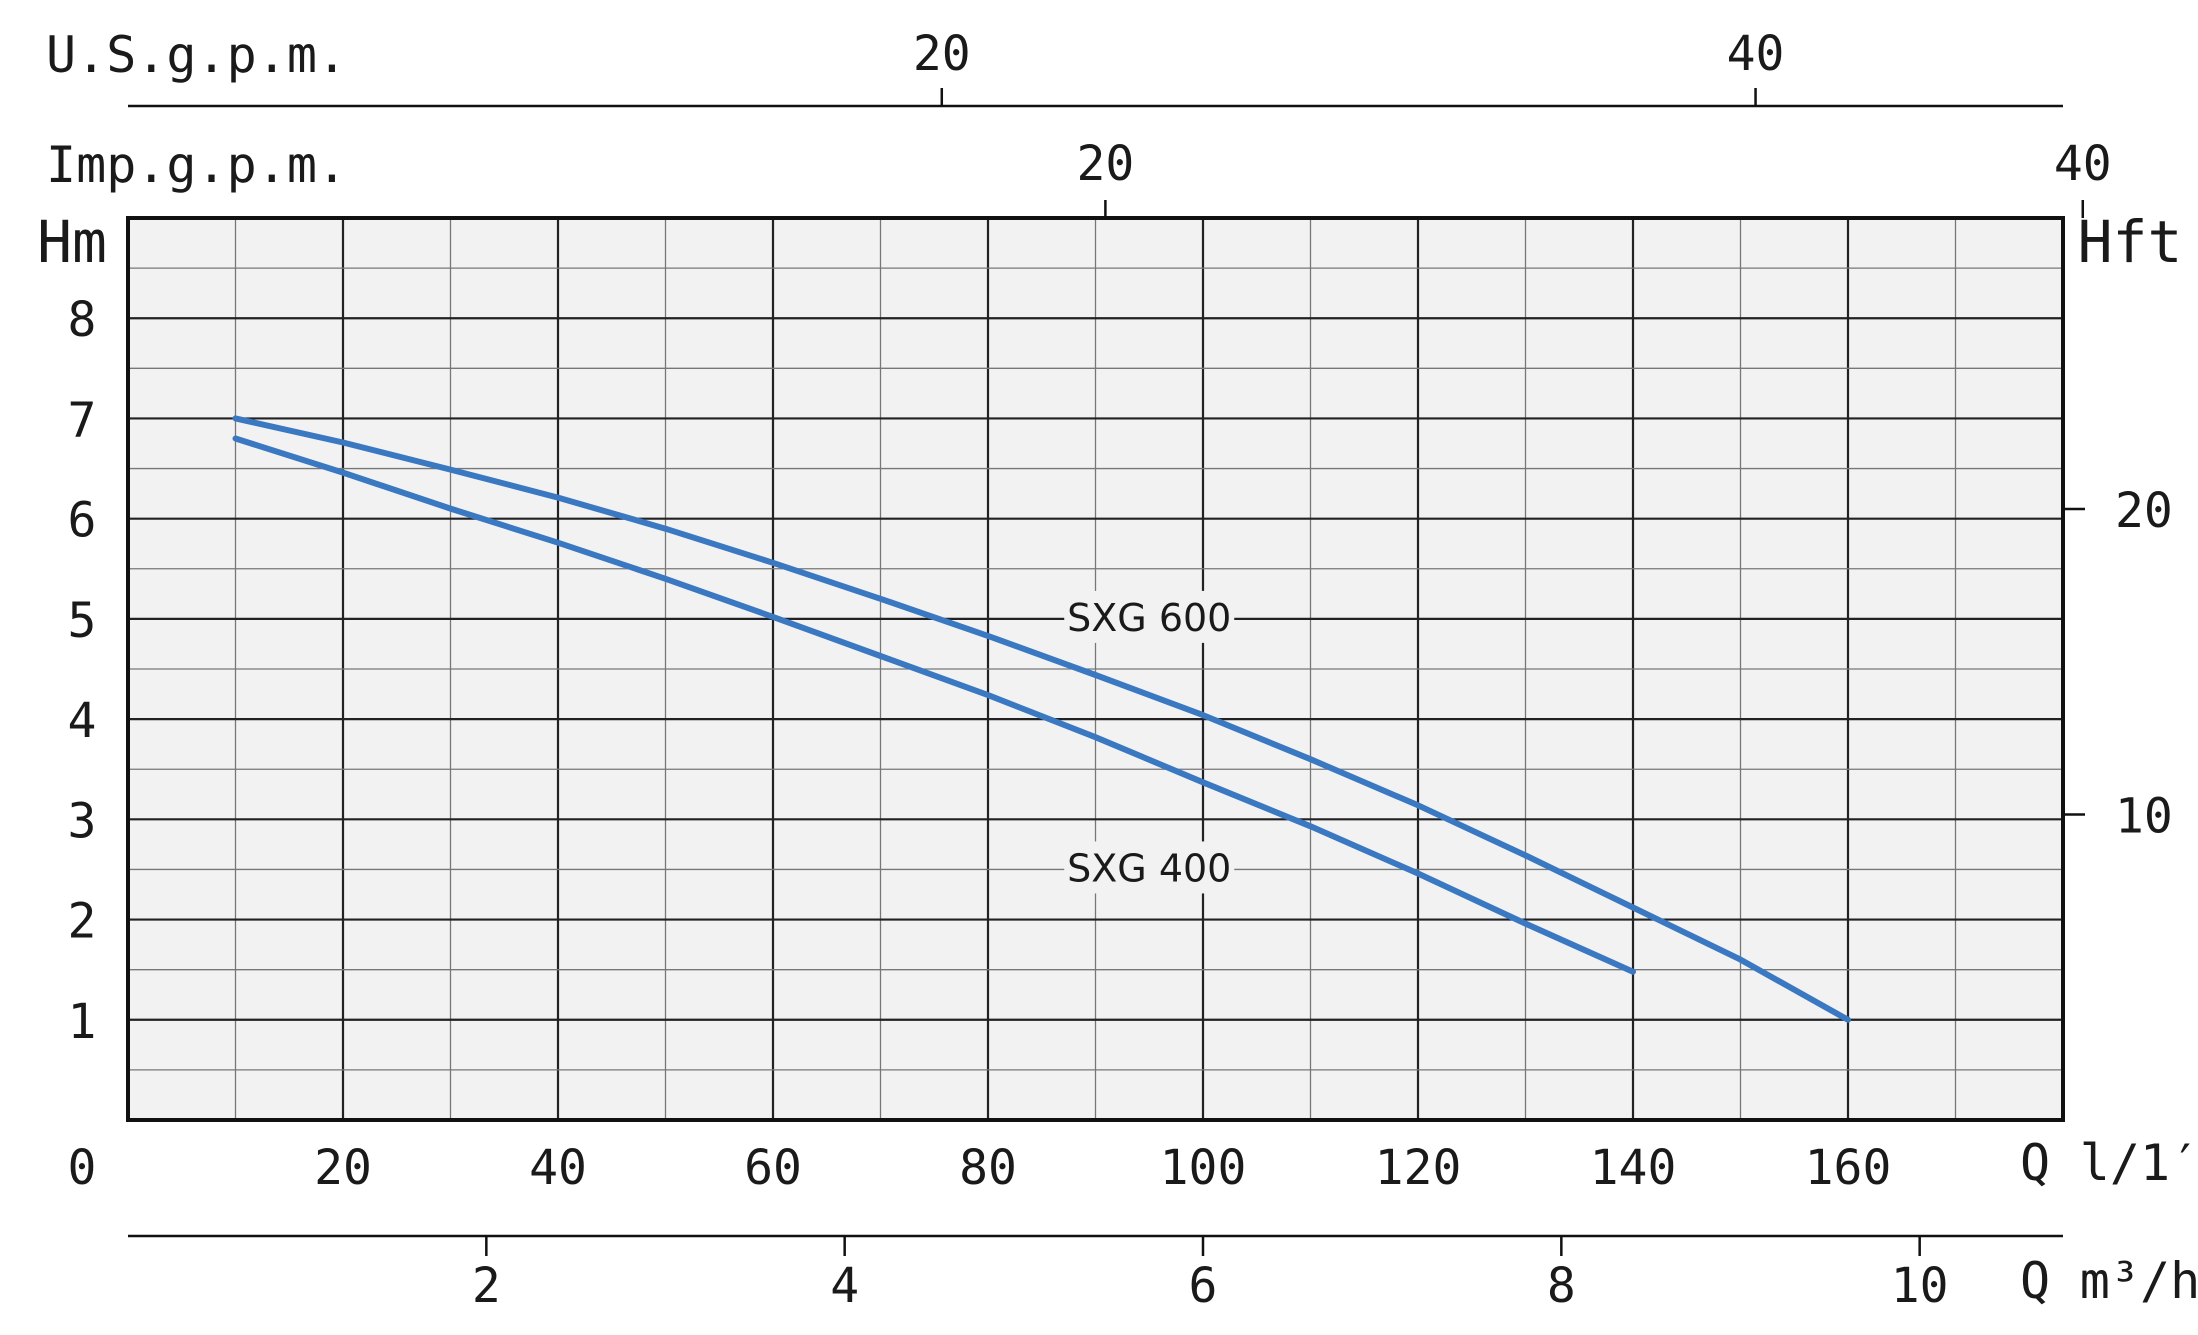  I want to click on y-tick-label: 7, so click(82, 420).